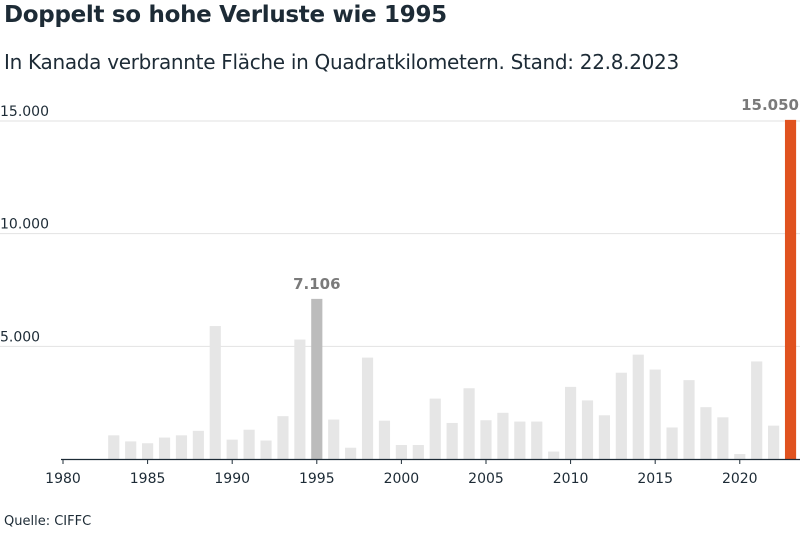 This screenshot has height=533, width=800. What do you see at coordinates (20, 337) in the screenshot?
I see `y-tick-label: 5.000` at bounding box center [20, 337].